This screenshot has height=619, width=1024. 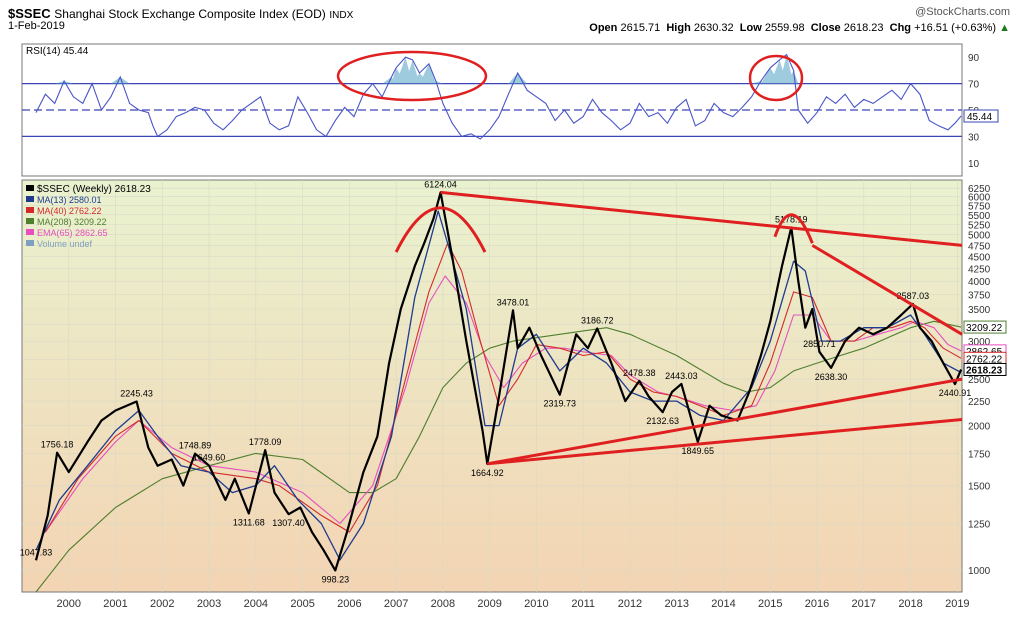 What do you see at coordinates (974, 85) in the screenshot?
I see `rsi-tick-label: 70` at bounding box center [974, 85].